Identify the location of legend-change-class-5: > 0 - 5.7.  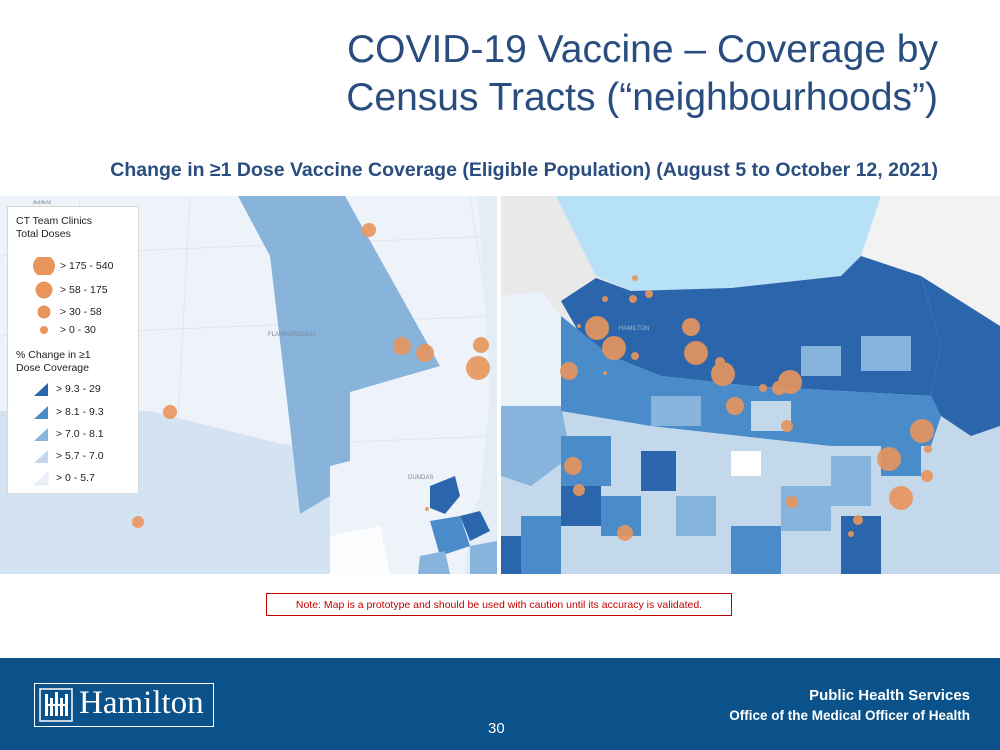
(73, 478).